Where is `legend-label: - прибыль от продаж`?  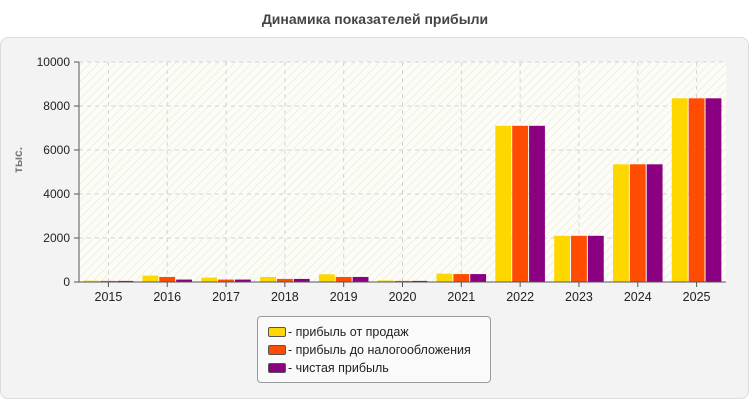
legend-label: - прибыль от продаж is located at coordinates (348, 332).